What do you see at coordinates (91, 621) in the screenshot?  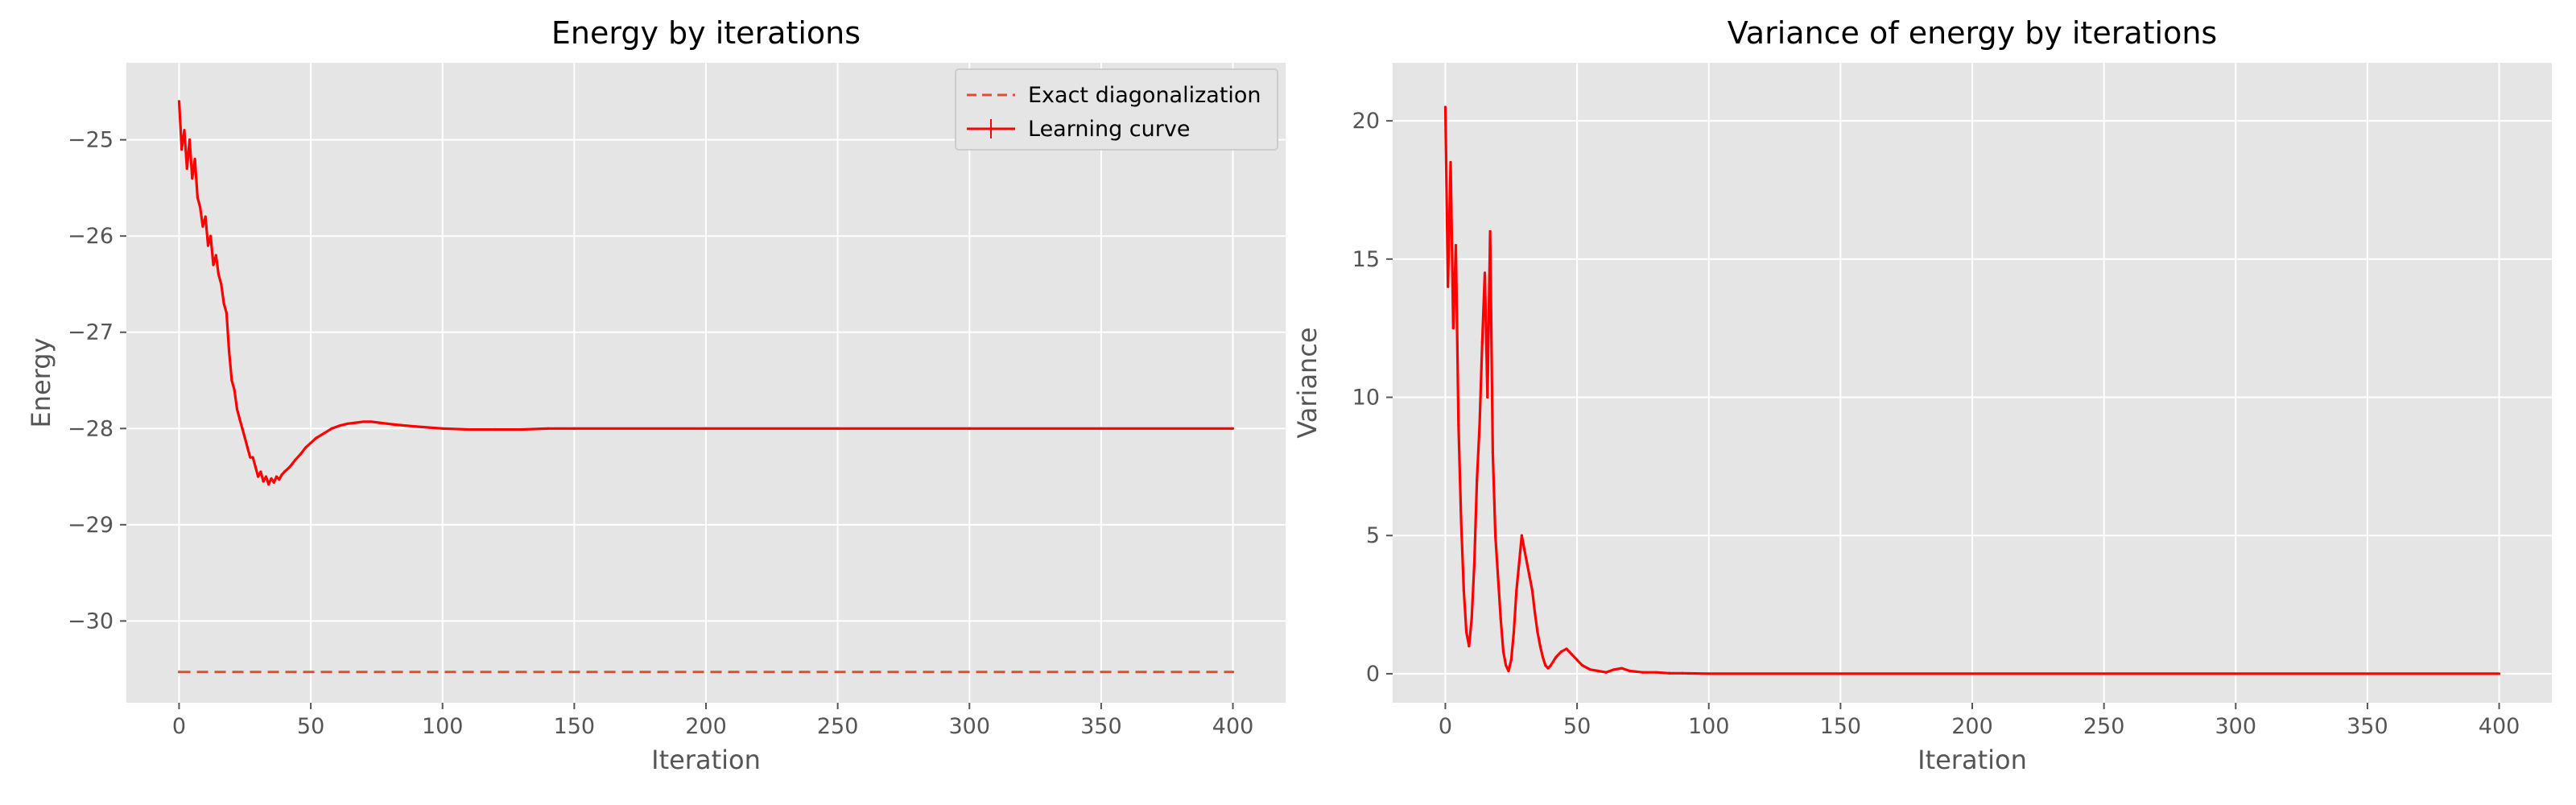 I see `y-tick-label: −30` at bounding box center [91, 621].